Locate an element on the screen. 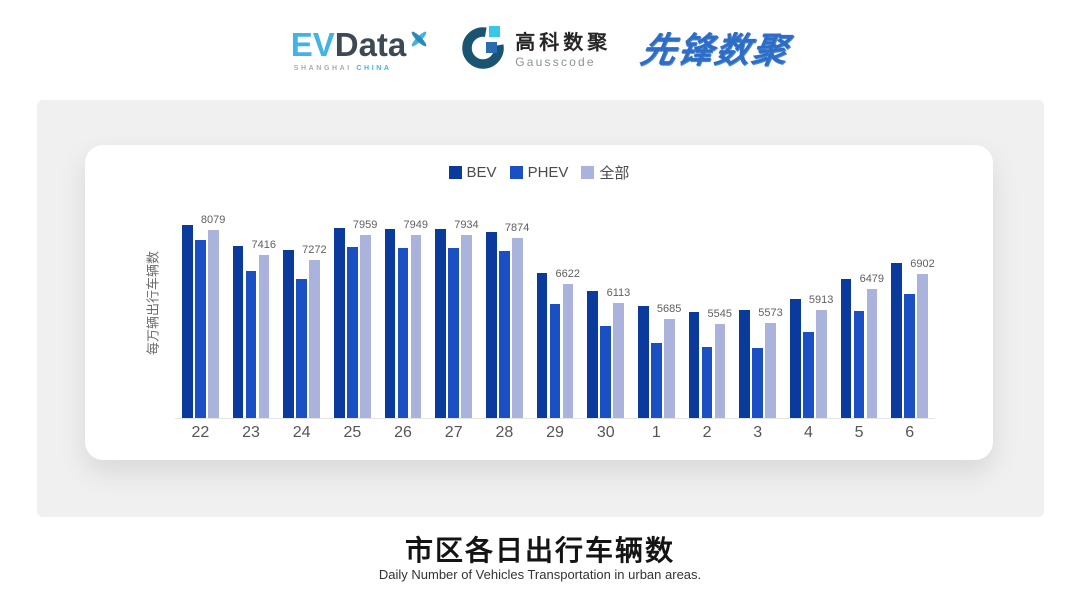 Image resolution: width=1080 pixels, height=608 pixels. bar-group-23: 7416 is located at coordinates (251, 307).